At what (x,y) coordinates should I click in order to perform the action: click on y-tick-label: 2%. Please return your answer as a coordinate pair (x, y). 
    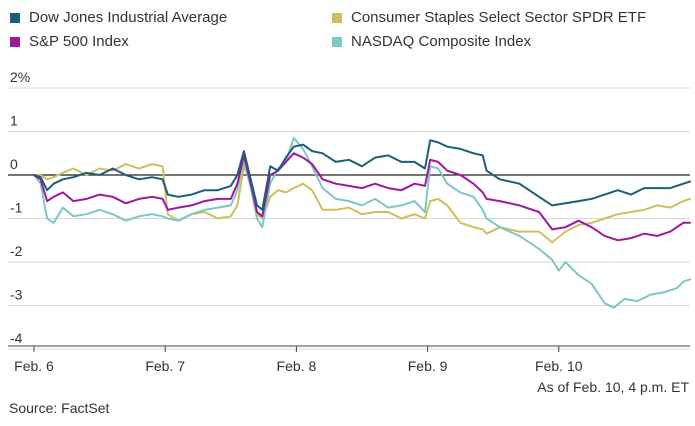
    Looking at the image, I should click on (20, 77).